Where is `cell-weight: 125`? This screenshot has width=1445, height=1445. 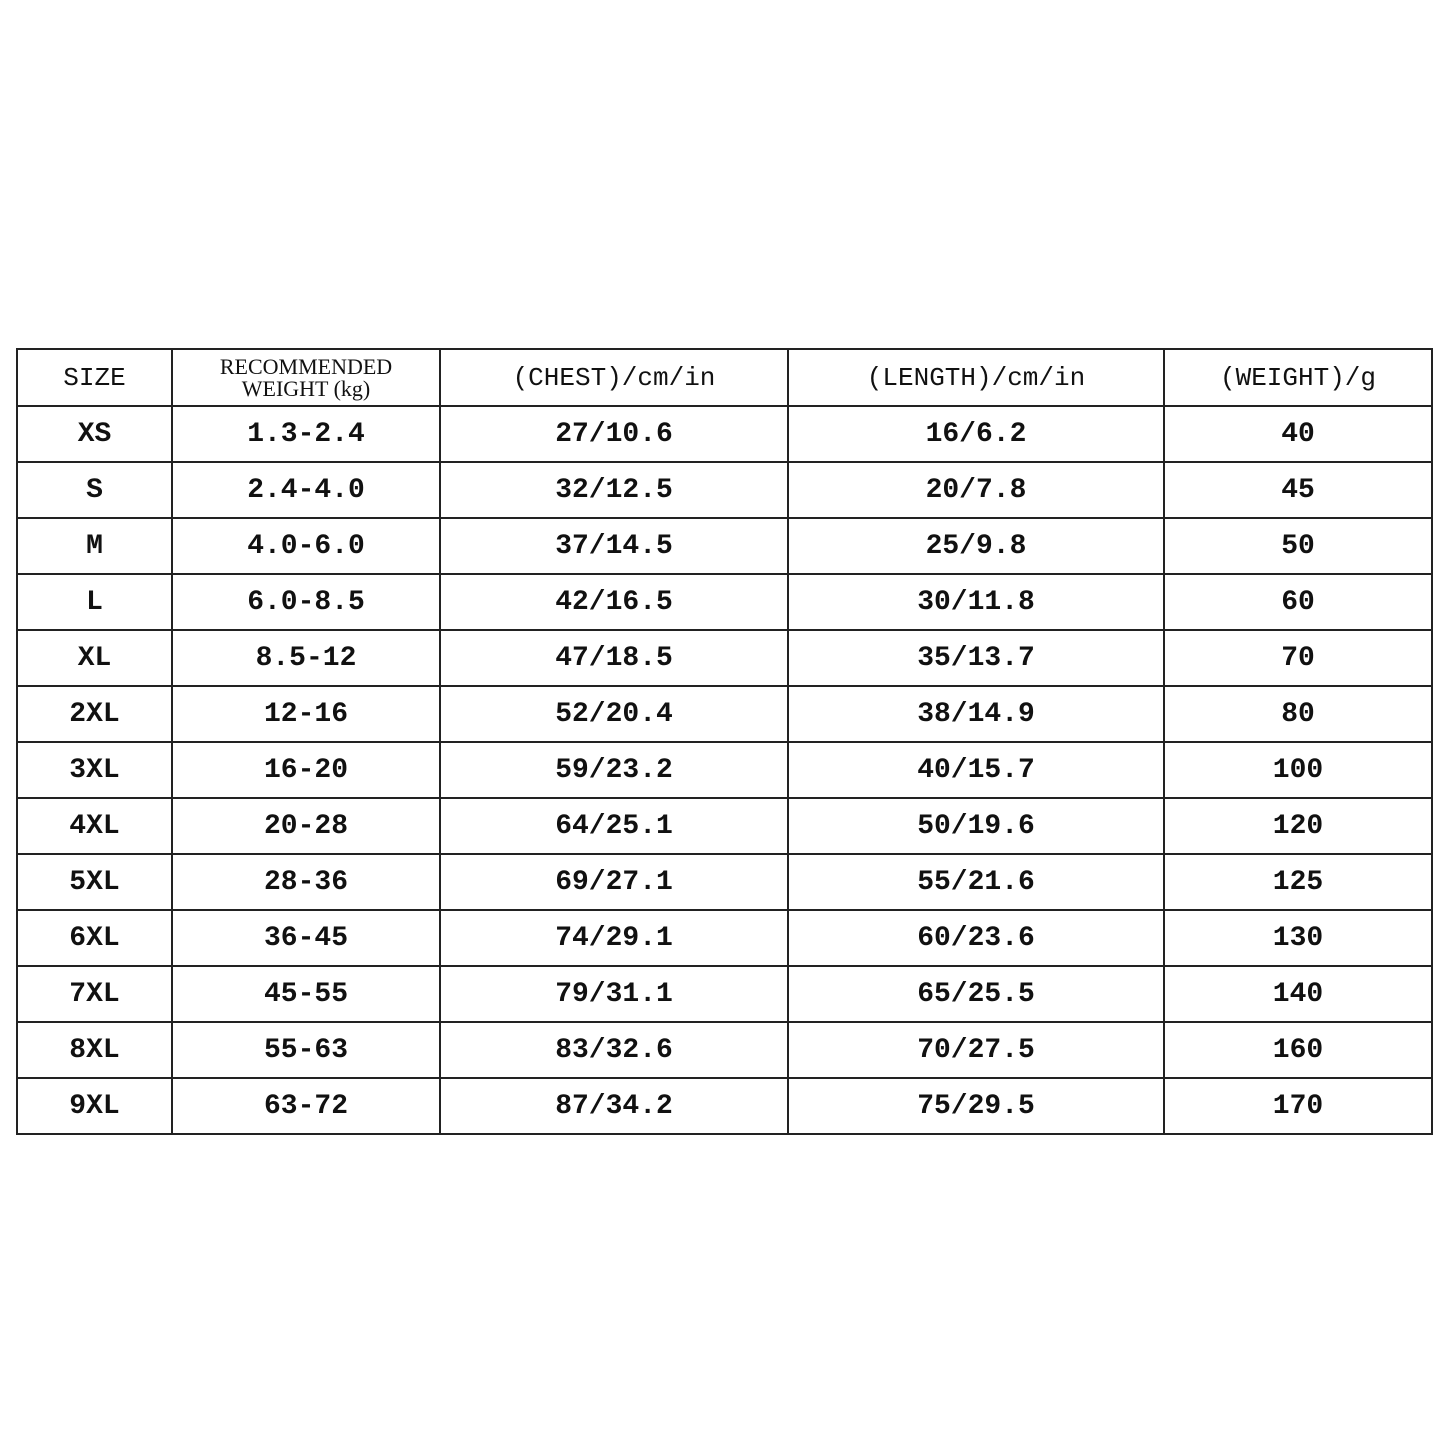
cell-weight: 125 is located at coordinates (1298, 882).